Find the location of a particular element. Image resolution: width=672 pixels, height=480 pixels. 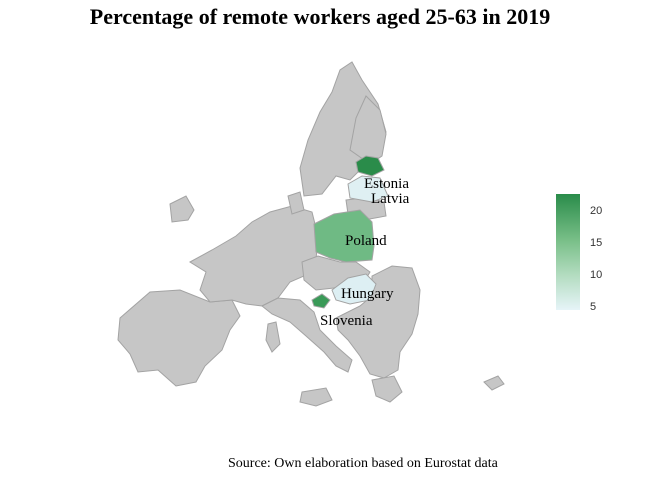

latvia-region is located at coordinates (368, 189).